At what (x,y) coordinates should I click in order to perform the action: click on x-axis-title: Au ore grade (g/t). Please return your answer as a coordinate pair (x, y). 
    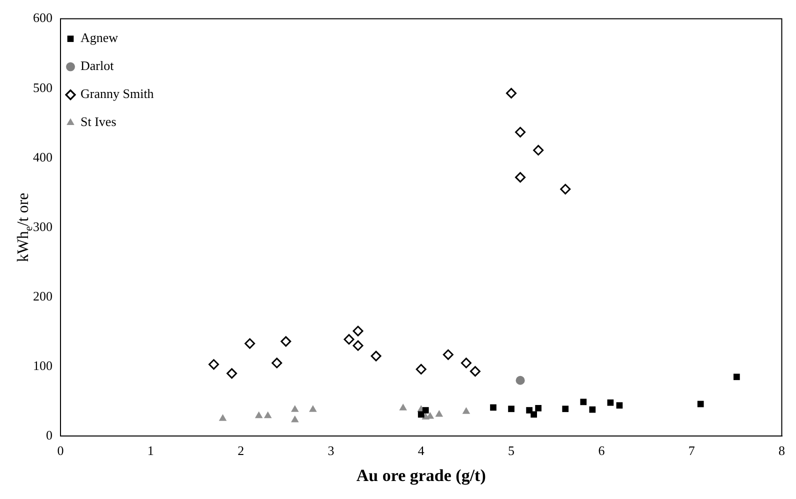
    Looking at the image, I should click on (421, 476).